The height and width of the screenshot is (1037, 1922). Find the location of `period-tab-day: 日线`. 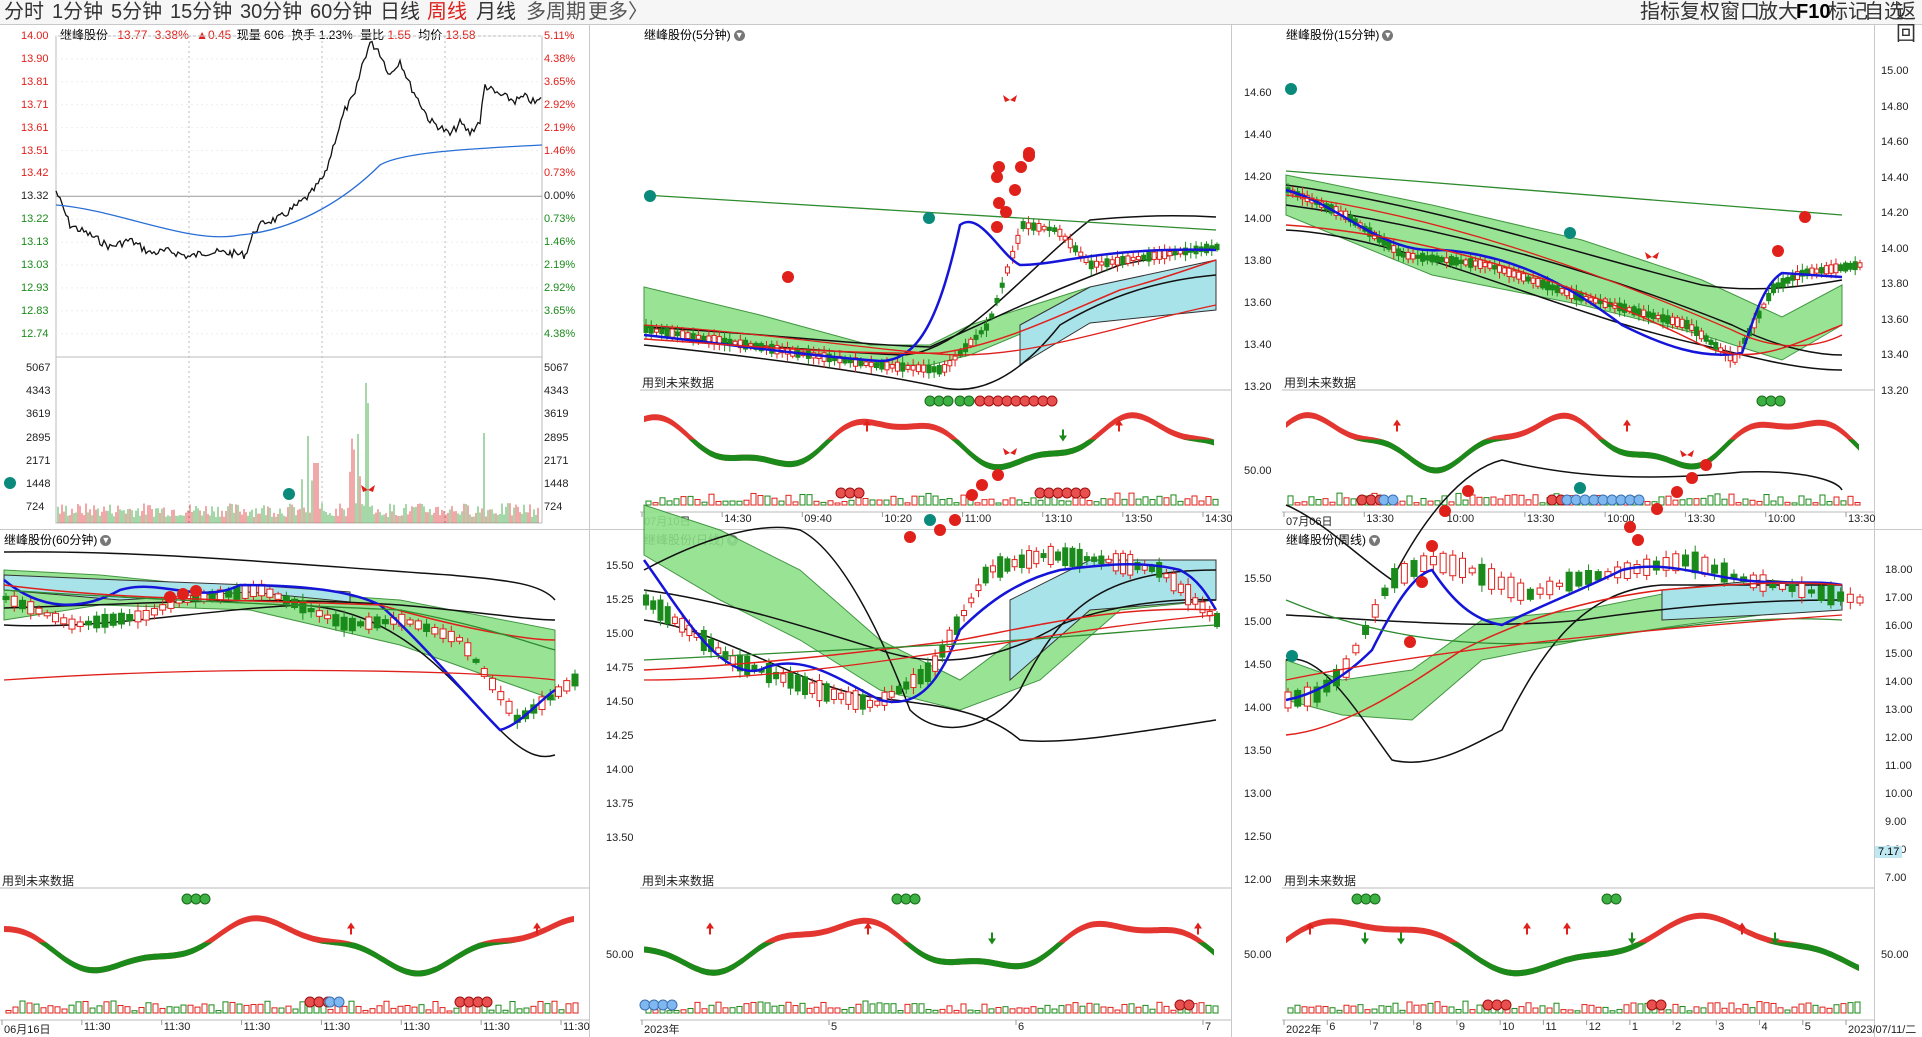

period-tab-day: 日线 is located at coordinates (400, 12).